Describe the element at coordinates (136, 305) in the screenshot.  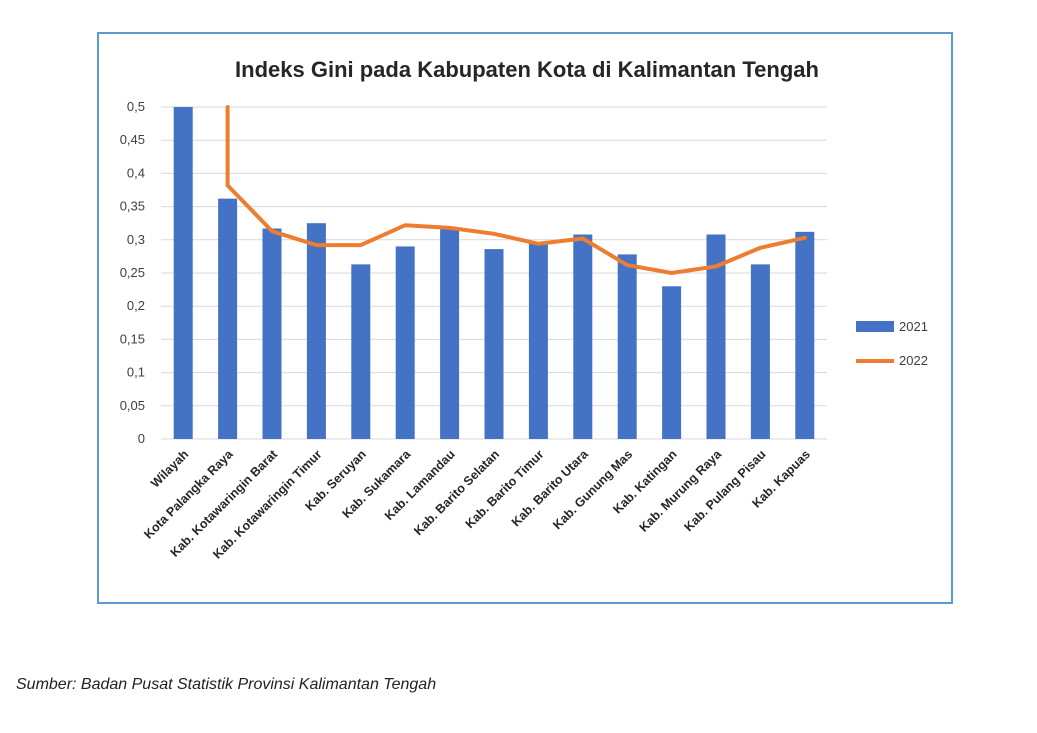
I see `y-tick-label: 0,2` at that location.